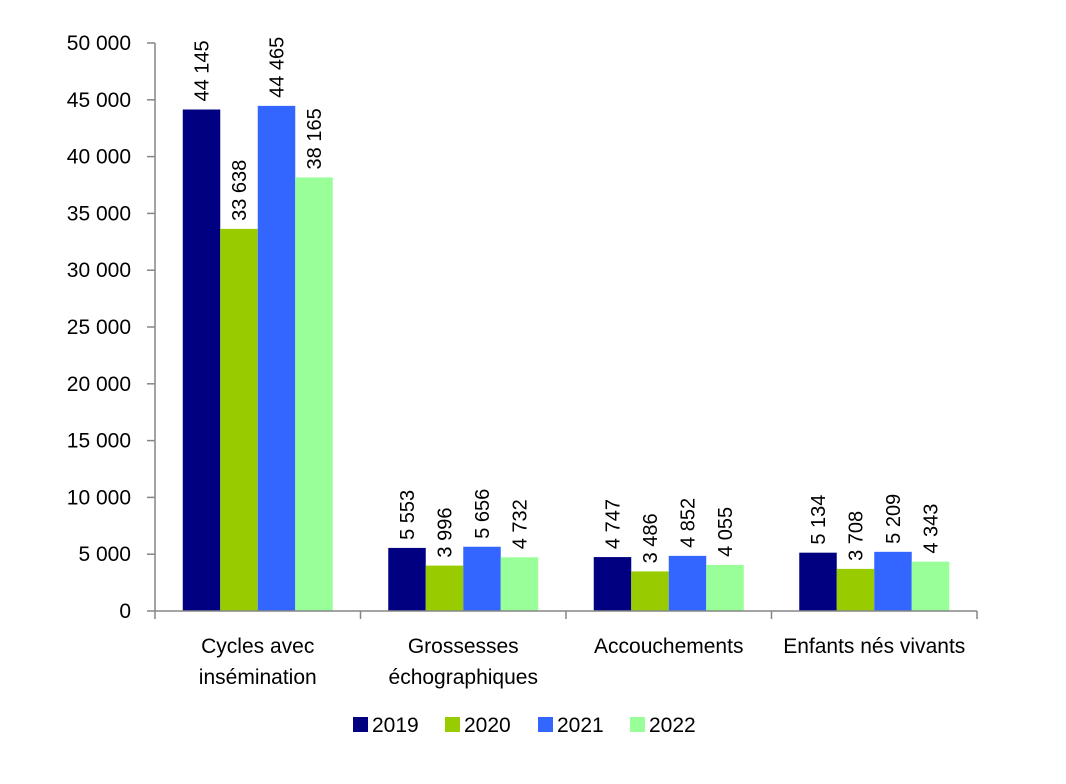 The image size is (1066, 784). I want to click on legend-swatch-2022, so click(637, 724).